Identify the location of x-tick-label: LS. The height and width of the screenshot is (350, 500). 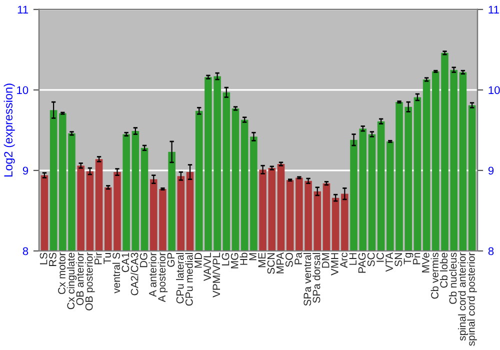
(44, 258).